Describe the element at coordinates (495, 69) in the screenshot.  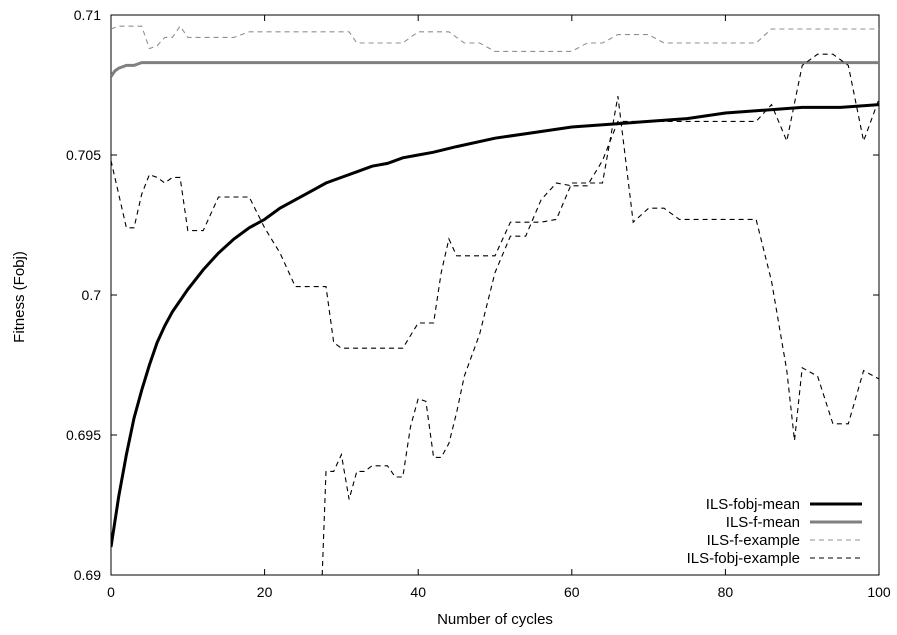
I see `series-line-ILS-f-mean` at that location.